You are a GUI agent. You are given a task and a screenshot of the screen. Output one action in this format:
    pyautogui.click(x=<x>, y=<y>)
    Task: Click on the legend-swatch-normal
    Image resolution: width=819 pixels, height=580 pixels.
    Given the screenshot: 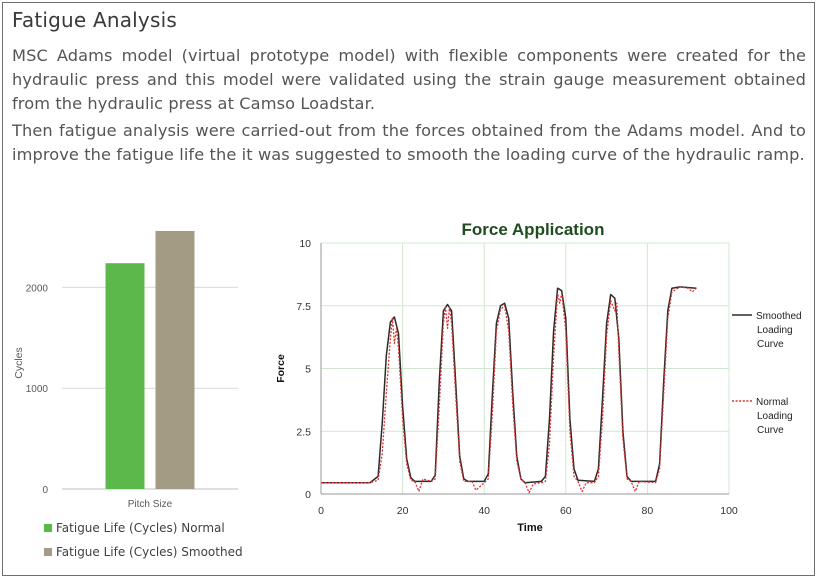 What is the action you would take?
    pyautogui.click(x=48, y=528)
    